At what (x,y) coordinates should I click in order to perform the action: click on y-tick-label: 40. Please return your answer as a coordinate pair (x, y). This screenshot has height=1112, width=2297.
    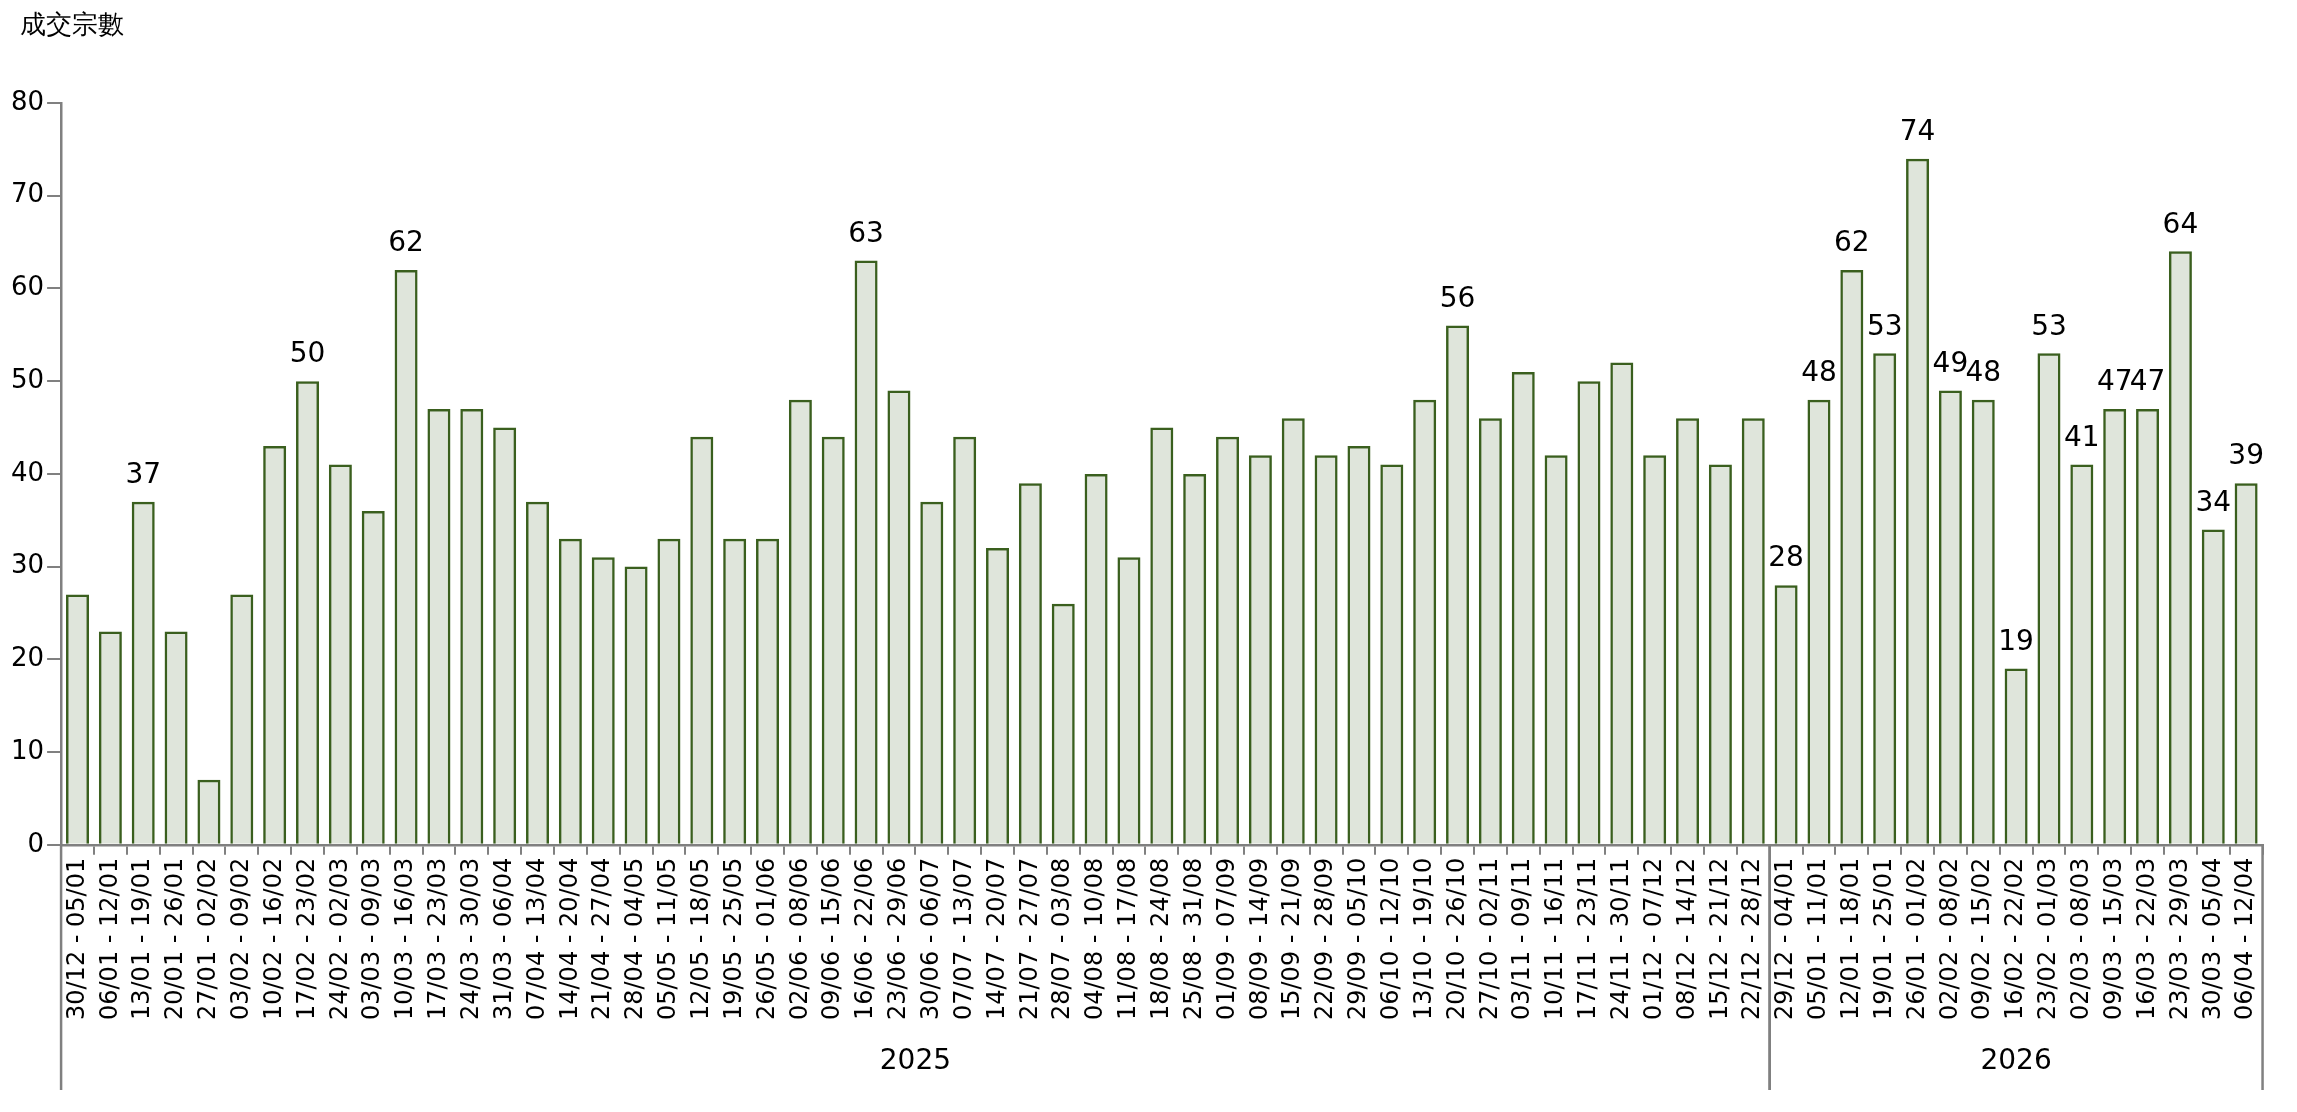
    Looking at the image, I should click on (27, 471).